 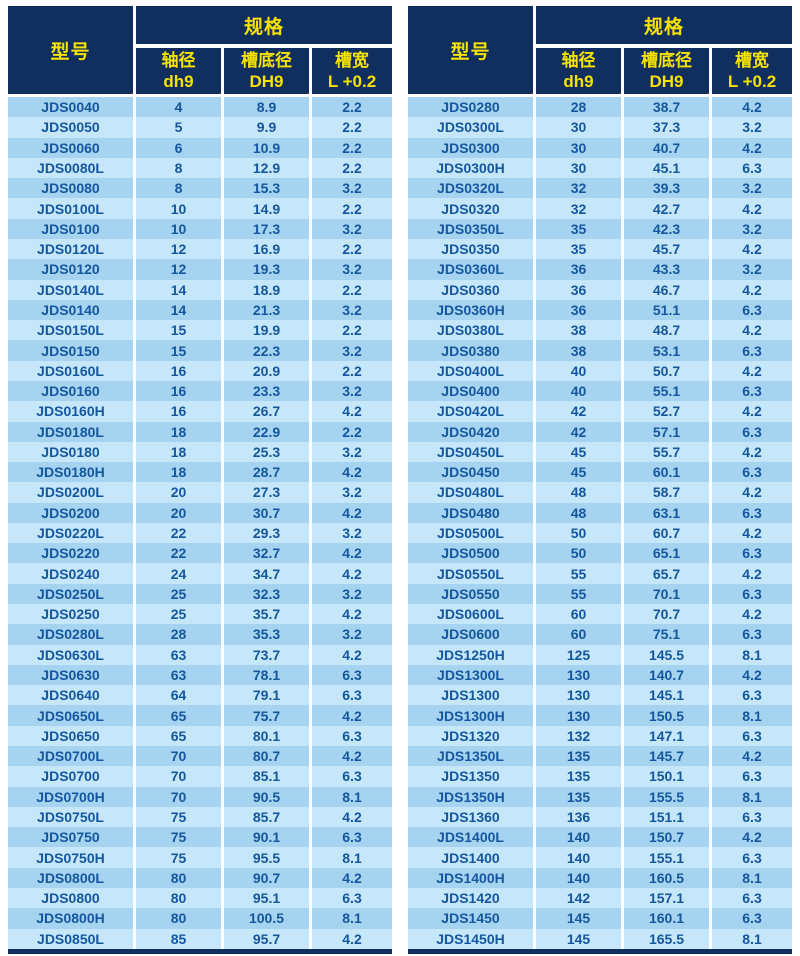 What do you see at coordinates (266, 938) in the screenshot?
I see `cell-groove-bottom-diameter: 95.7` at bounding box center [266, 938].